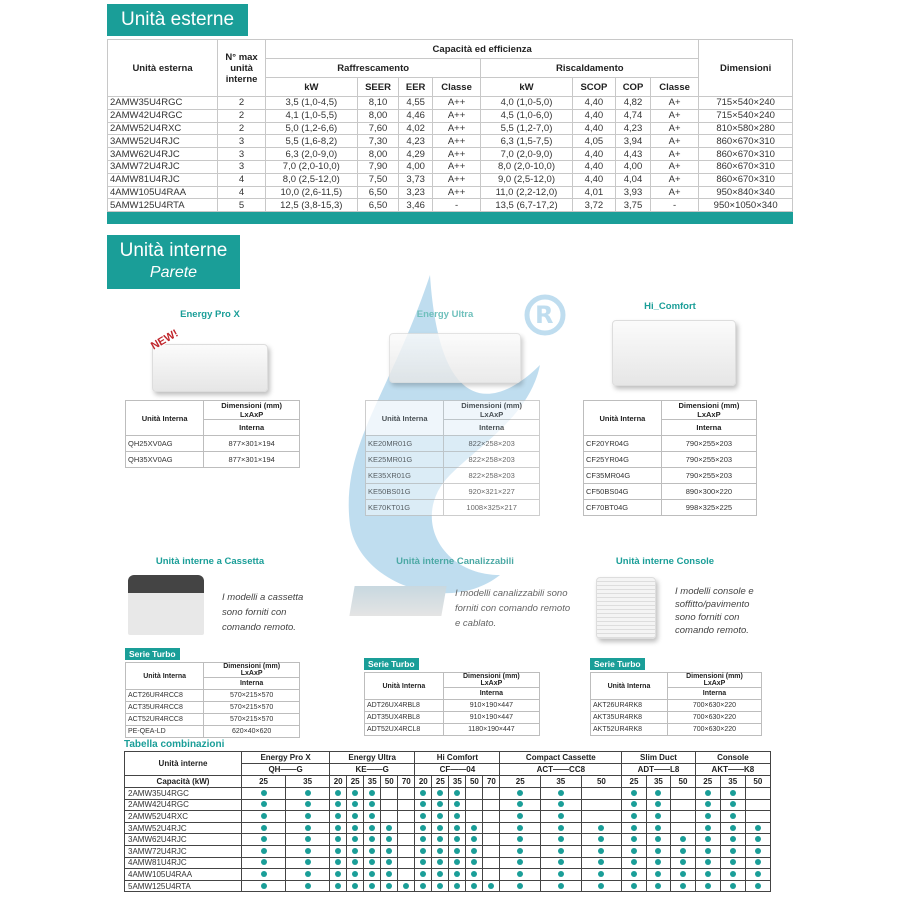 The height and width of the screenshot is (900, 900). Describe the element at coordinates (311, 192) in the screenshot. I see `table-cell: 10,0 (2,6-11,5)` at that location.